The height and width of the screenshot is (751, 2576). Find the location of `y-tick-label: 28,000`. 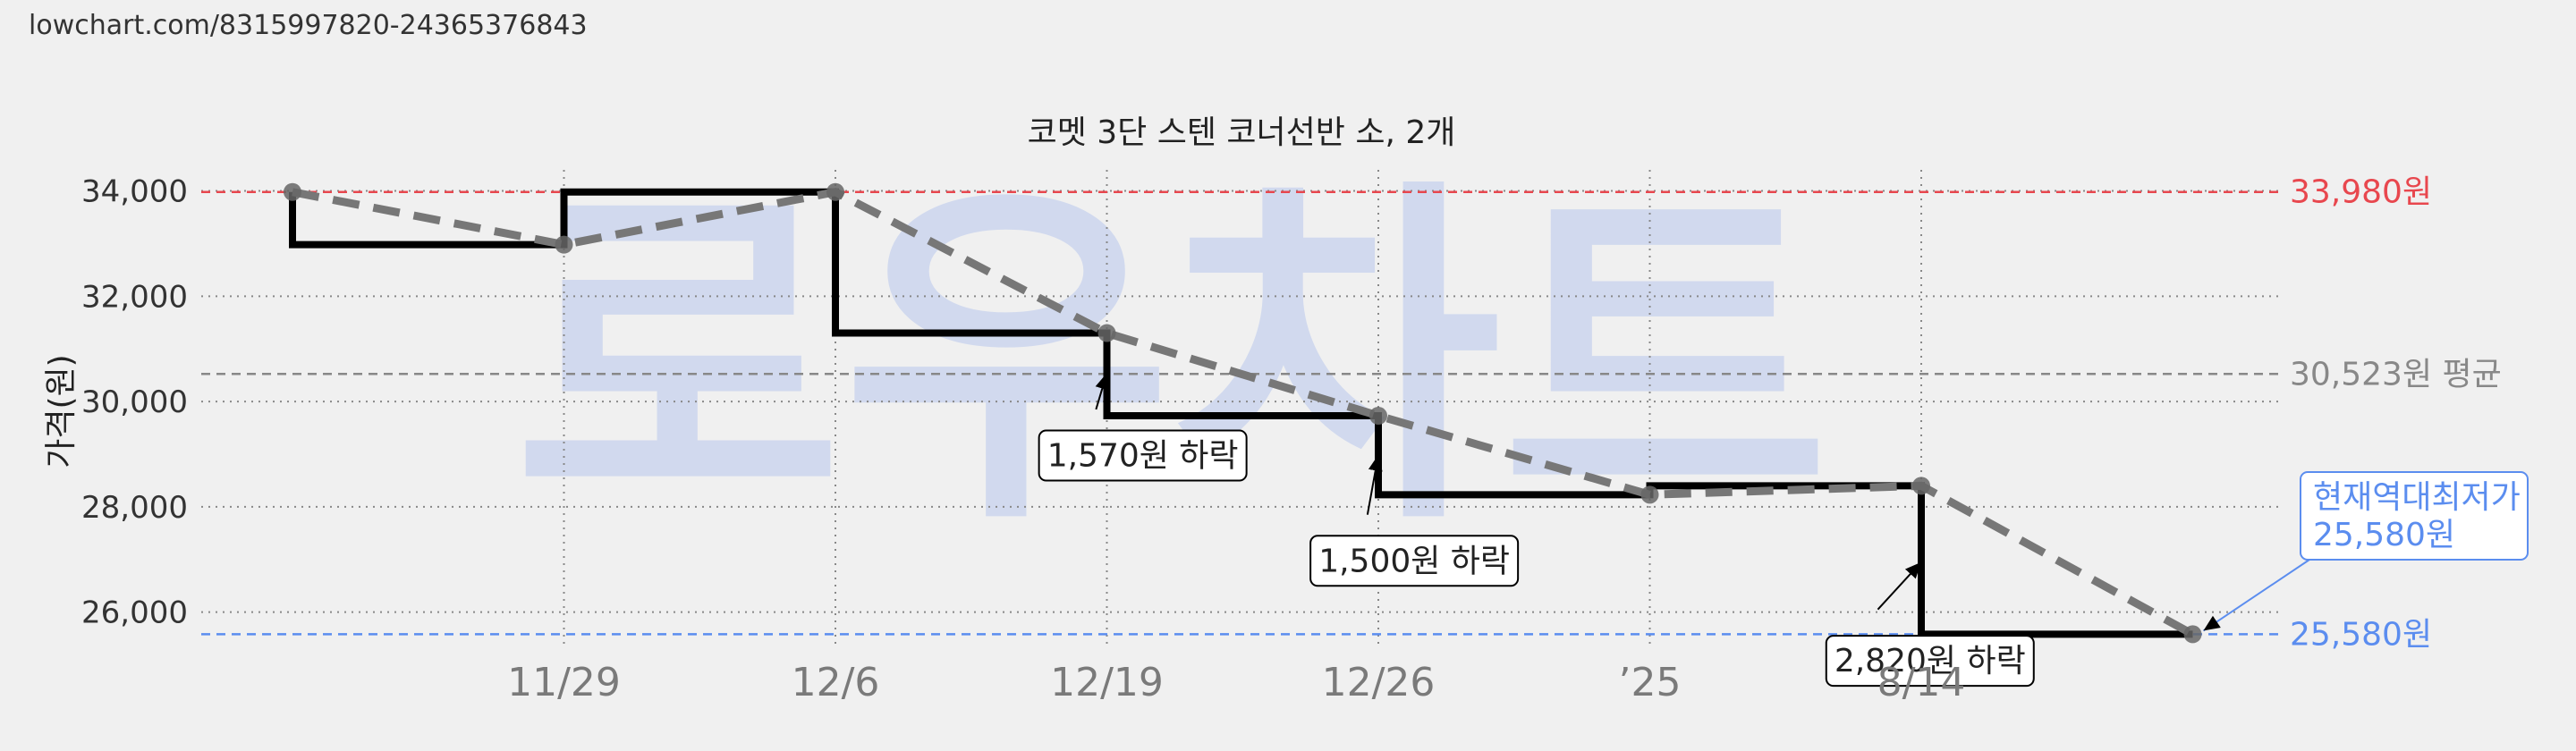

y-tick-label: 28,000 is located at coordinates (134, 508).